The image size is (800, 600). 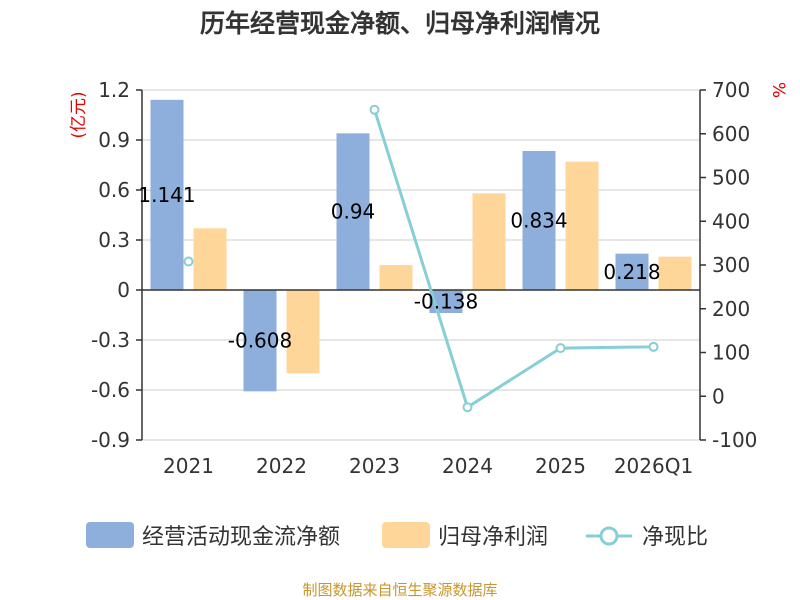 I want to click on right-axis-tick-label: 100, so click(x=731, y=353).